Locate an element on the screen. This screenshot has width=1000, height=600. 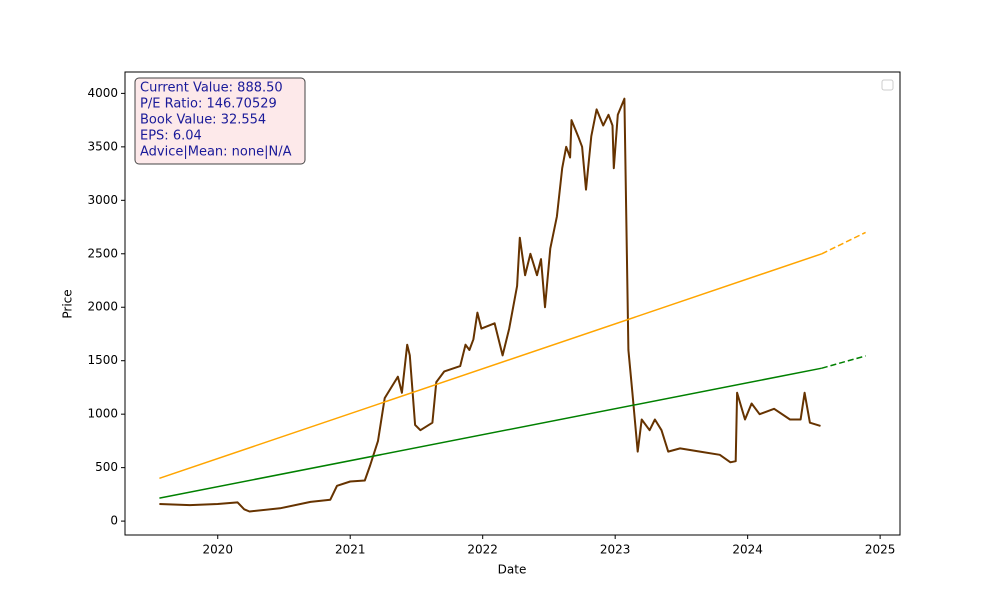
x-tick-label: 2022 is located at coordinates (482, 550).